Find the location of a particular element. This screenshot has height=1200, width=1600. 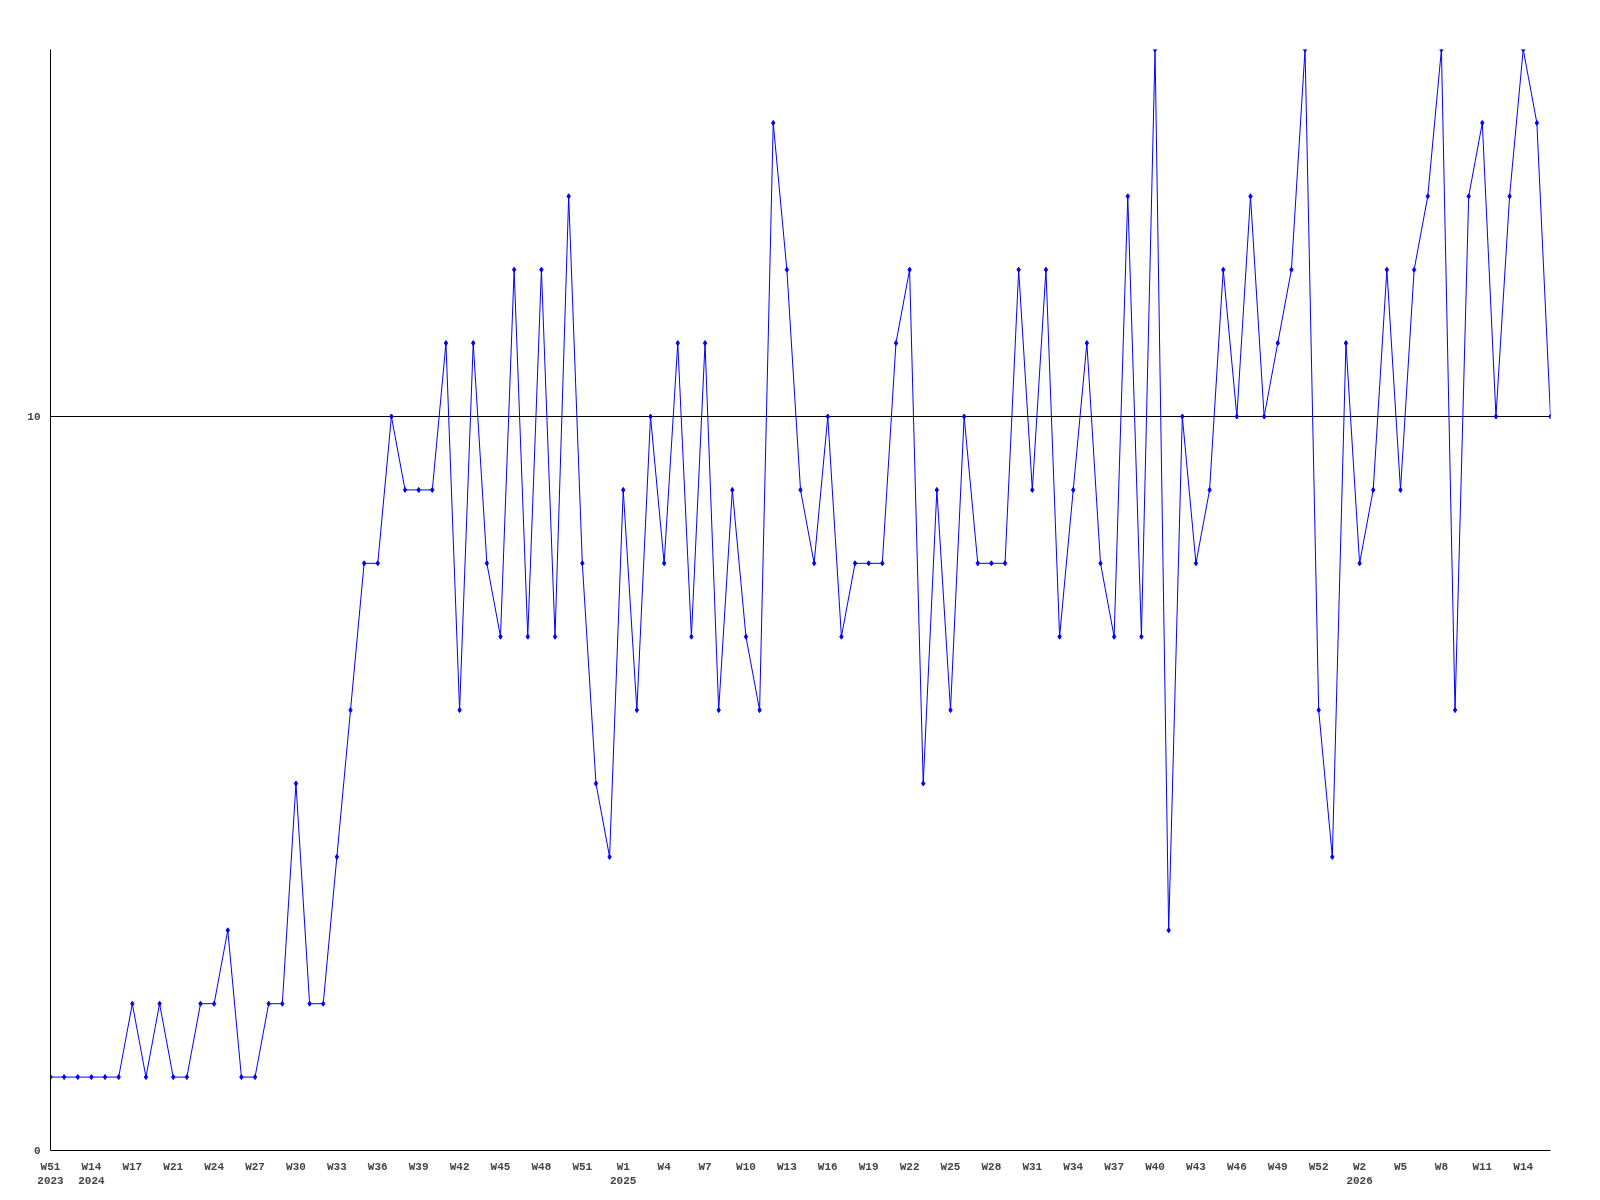

x-tick-label: W28 is located at coordinates (991, 1166).